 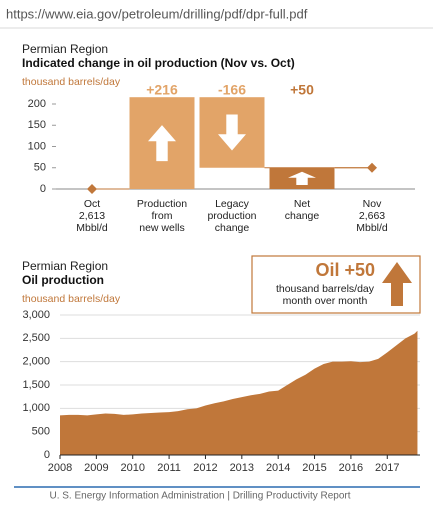 What do you see at coordinates (37, 125) in the screenshot?
I see `y-tick-label: 150` at bounding box center [37, 125].